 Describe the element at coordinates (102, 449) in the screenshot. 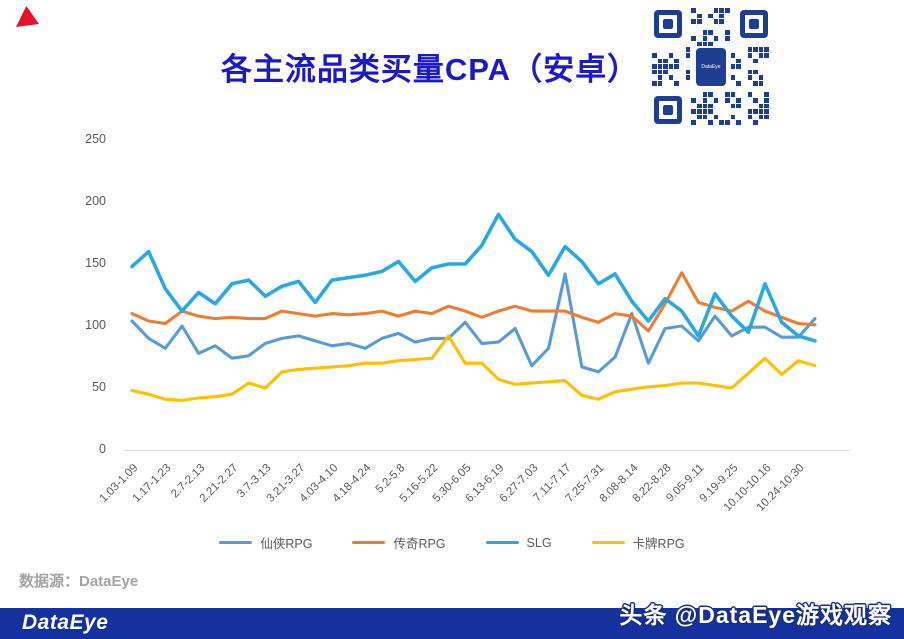

I see `y-tick-label: 0` at that location.